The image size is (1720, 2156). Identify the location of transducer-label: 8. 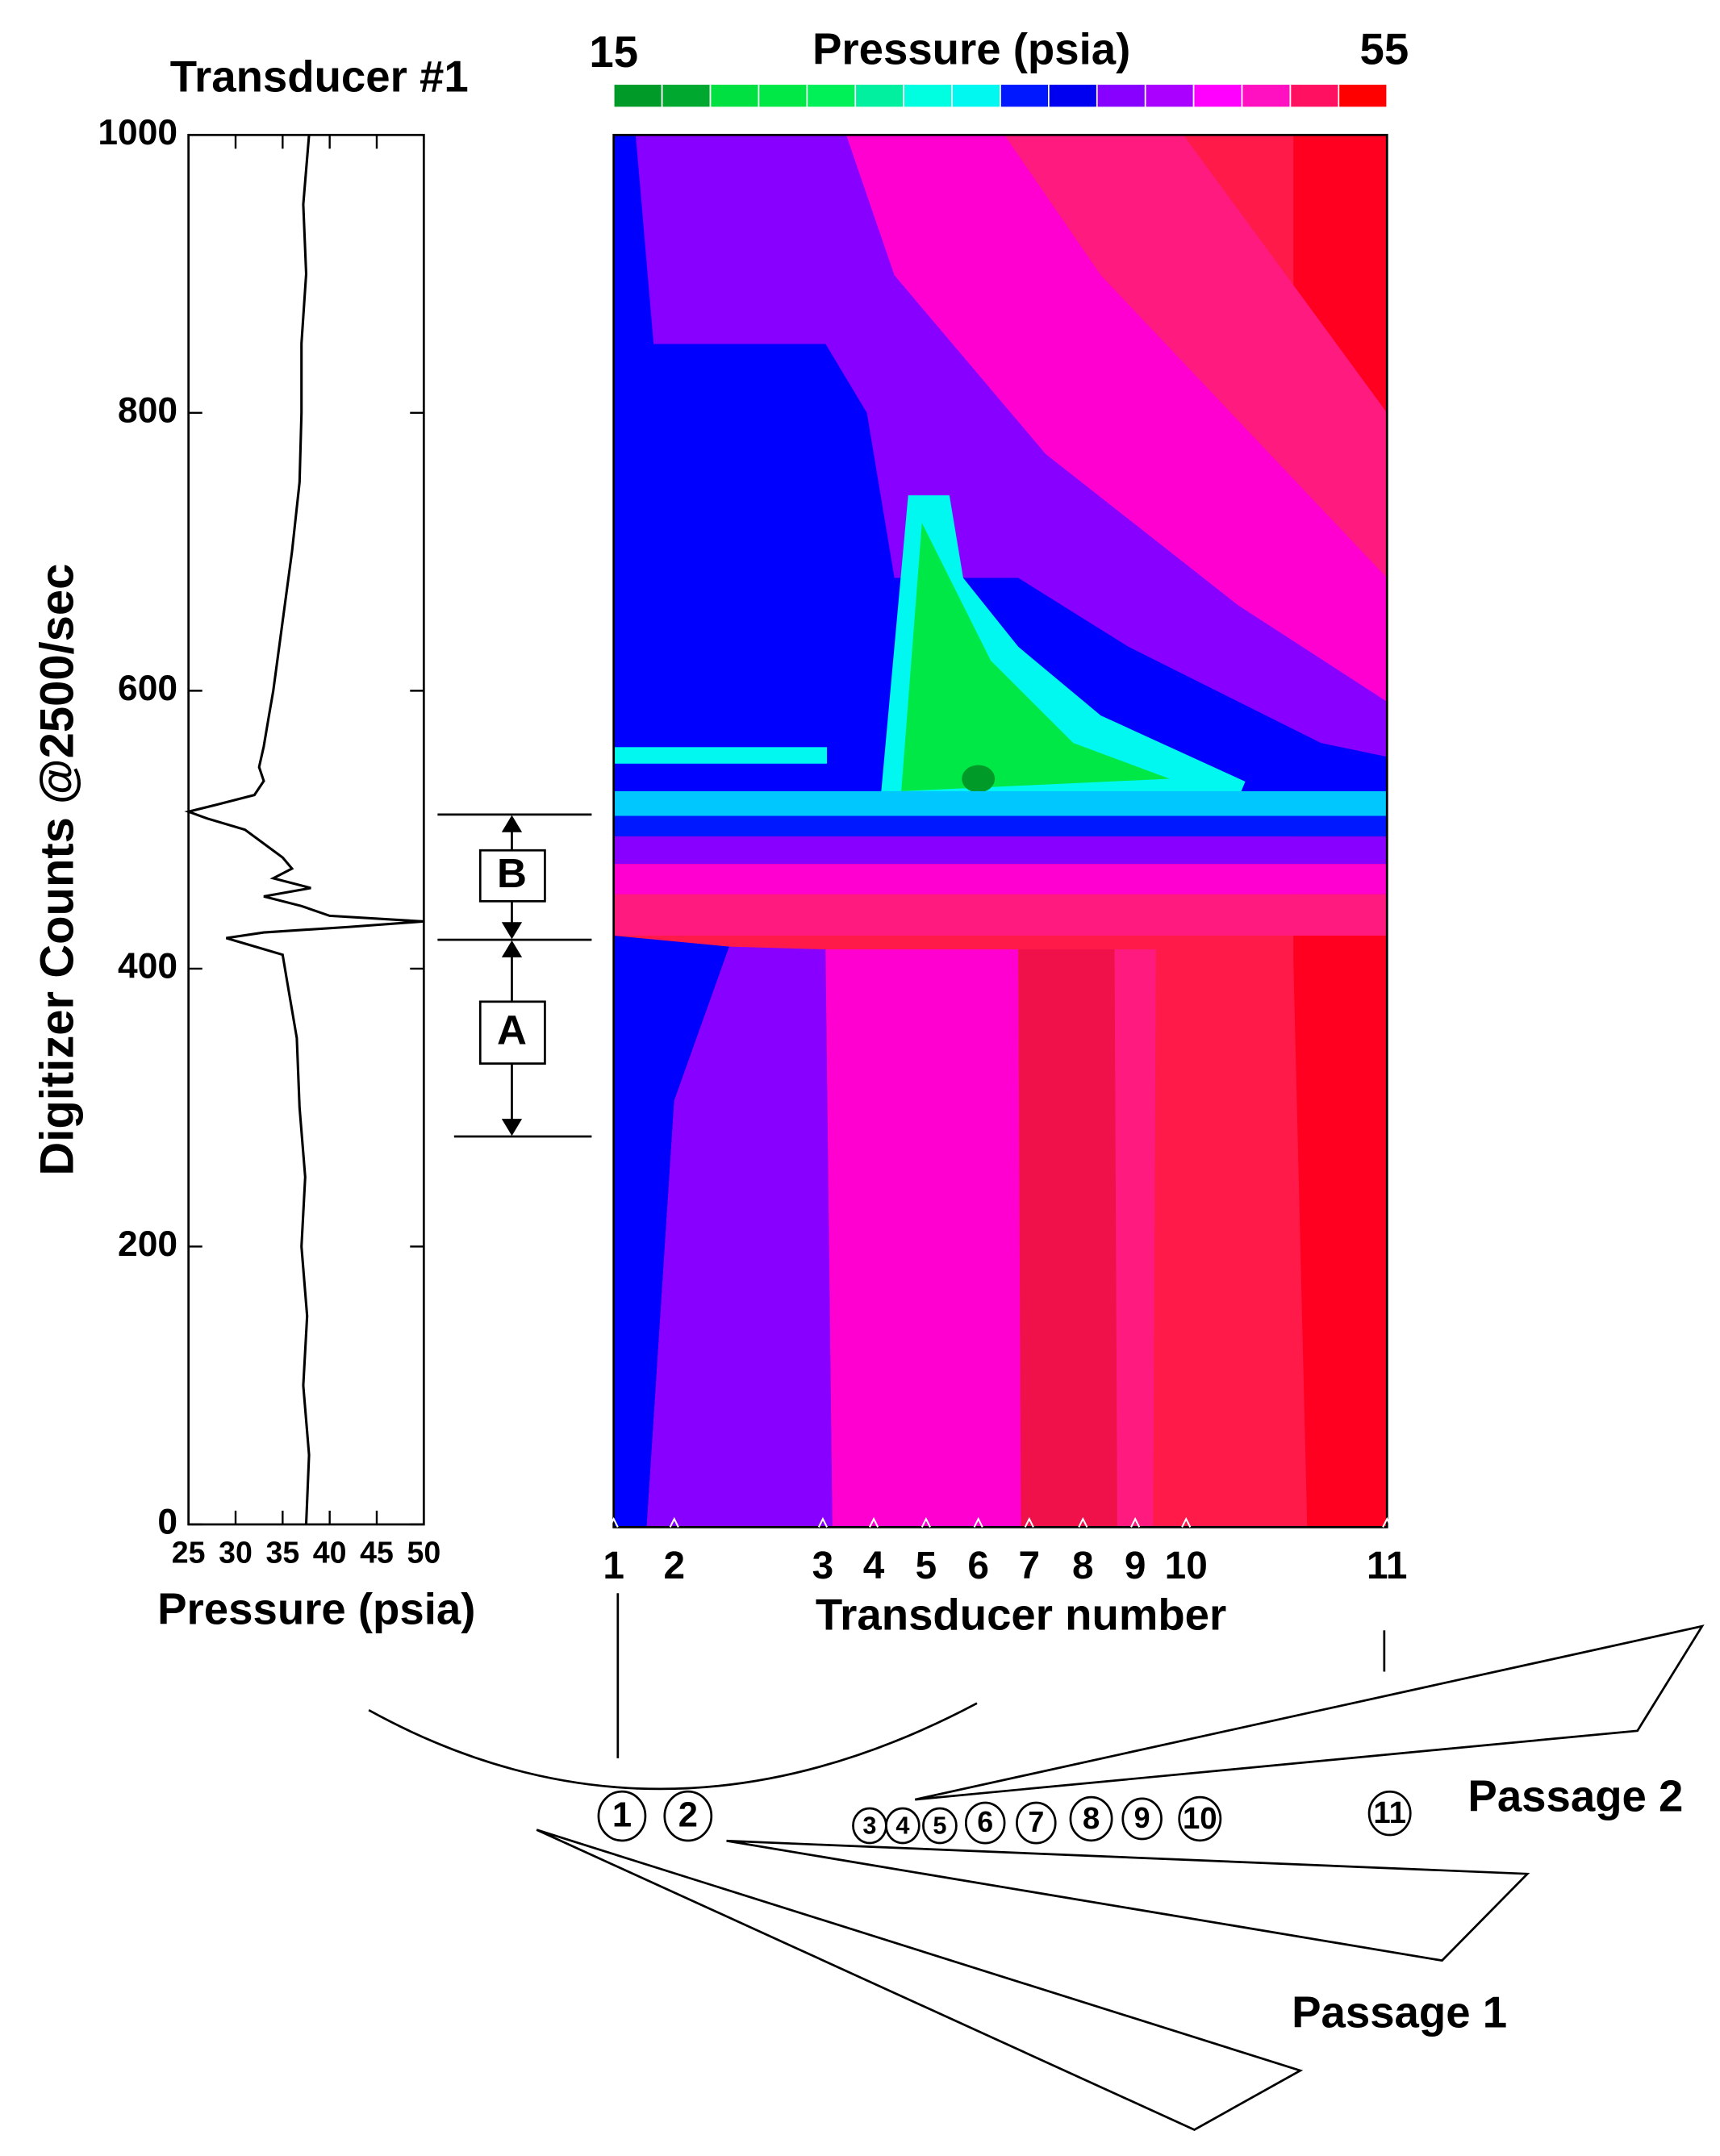
(1091, 1819).